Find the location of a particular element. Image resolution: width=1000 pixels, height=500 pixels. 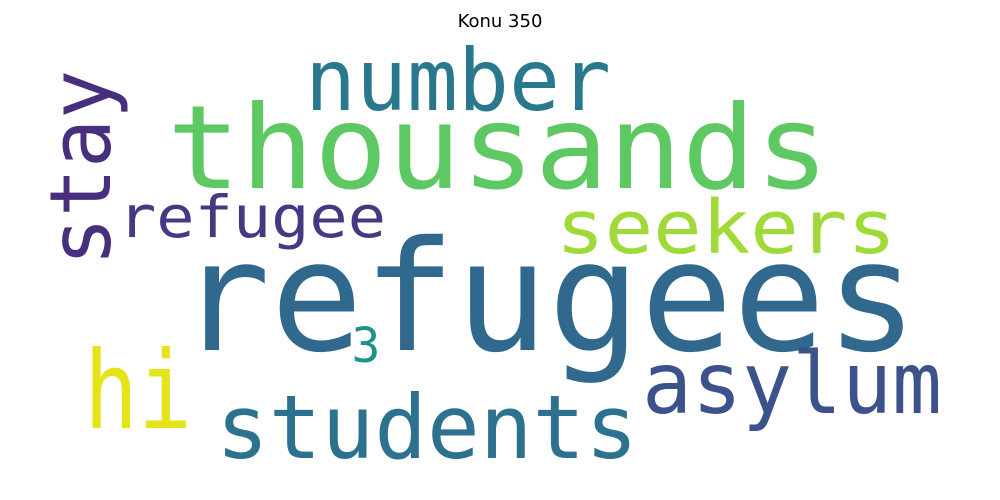

word-students: students is located at coordinates (427, 427).